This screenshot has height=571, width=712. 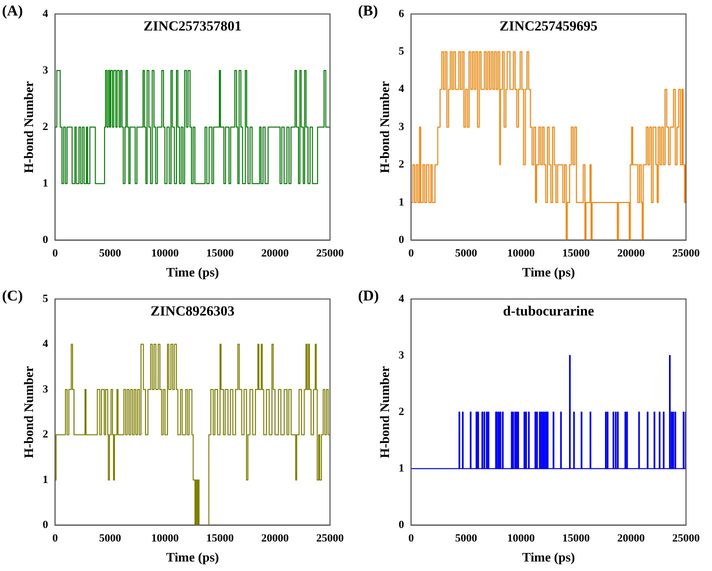 I want to click on y-tick-label: 6, so click(x=401, y=14).